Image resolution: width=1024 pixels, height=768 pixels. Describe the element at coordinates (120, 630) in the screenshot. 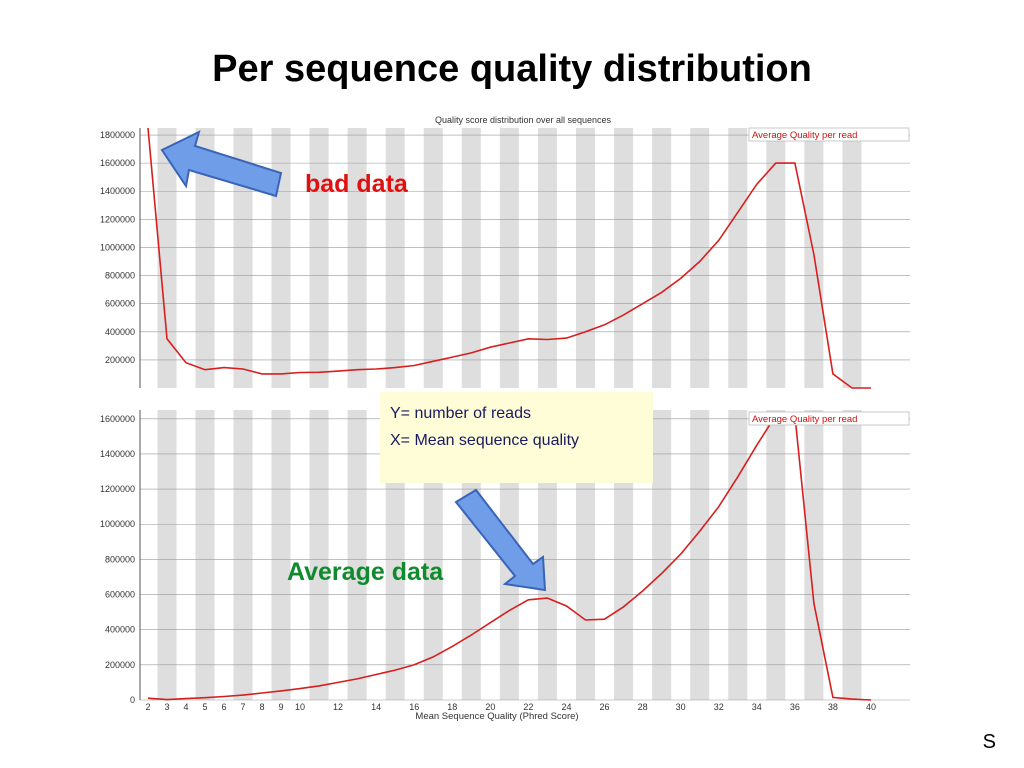

I see `chart-2-y-tick: 400000` at that location.